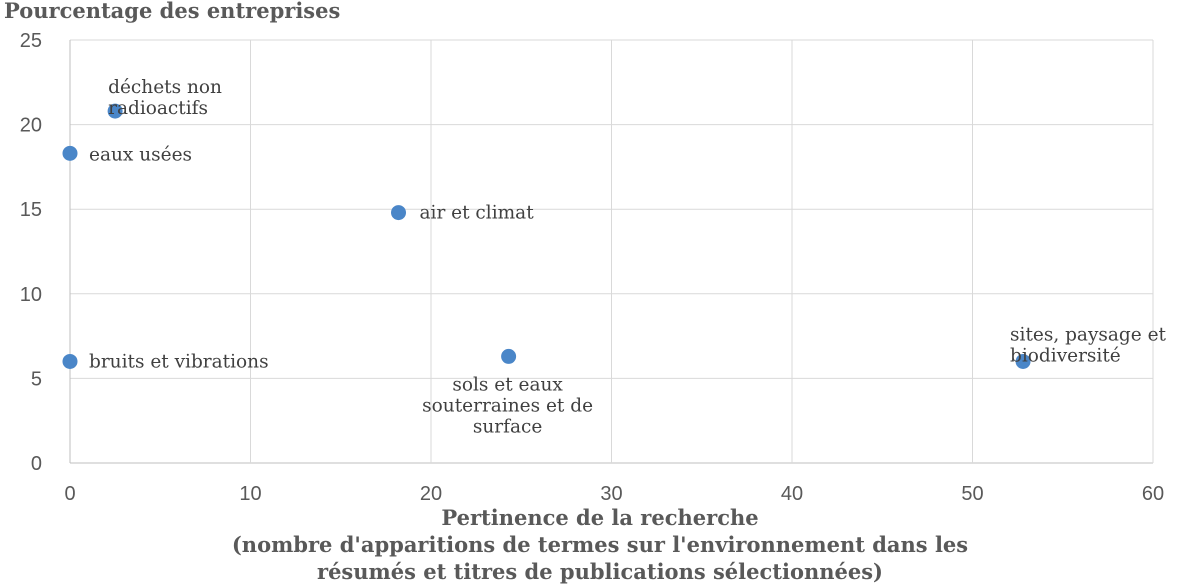  What do you see at coordinates (31, 210) in the screenshot?
I see `y-tick-label: 15` at bounding box center [31, 210].